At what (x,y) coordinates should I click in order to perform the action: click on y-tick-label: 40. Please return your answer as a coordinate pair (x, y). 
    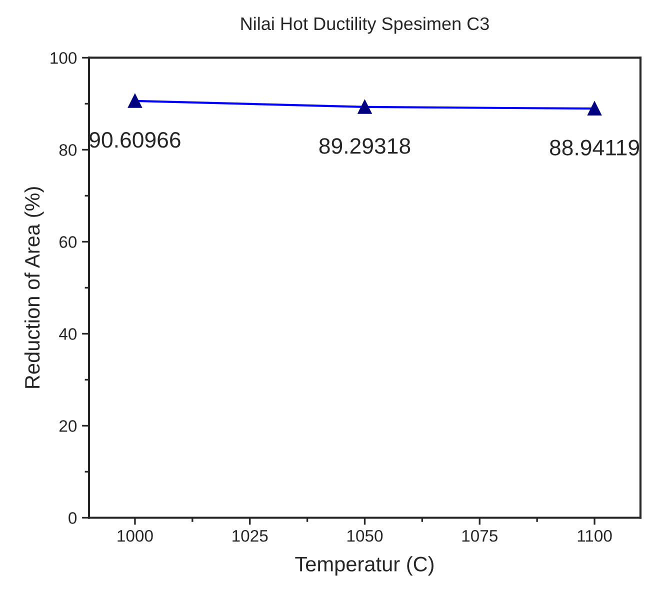
    Looking at the image, I should click on (68, 334).